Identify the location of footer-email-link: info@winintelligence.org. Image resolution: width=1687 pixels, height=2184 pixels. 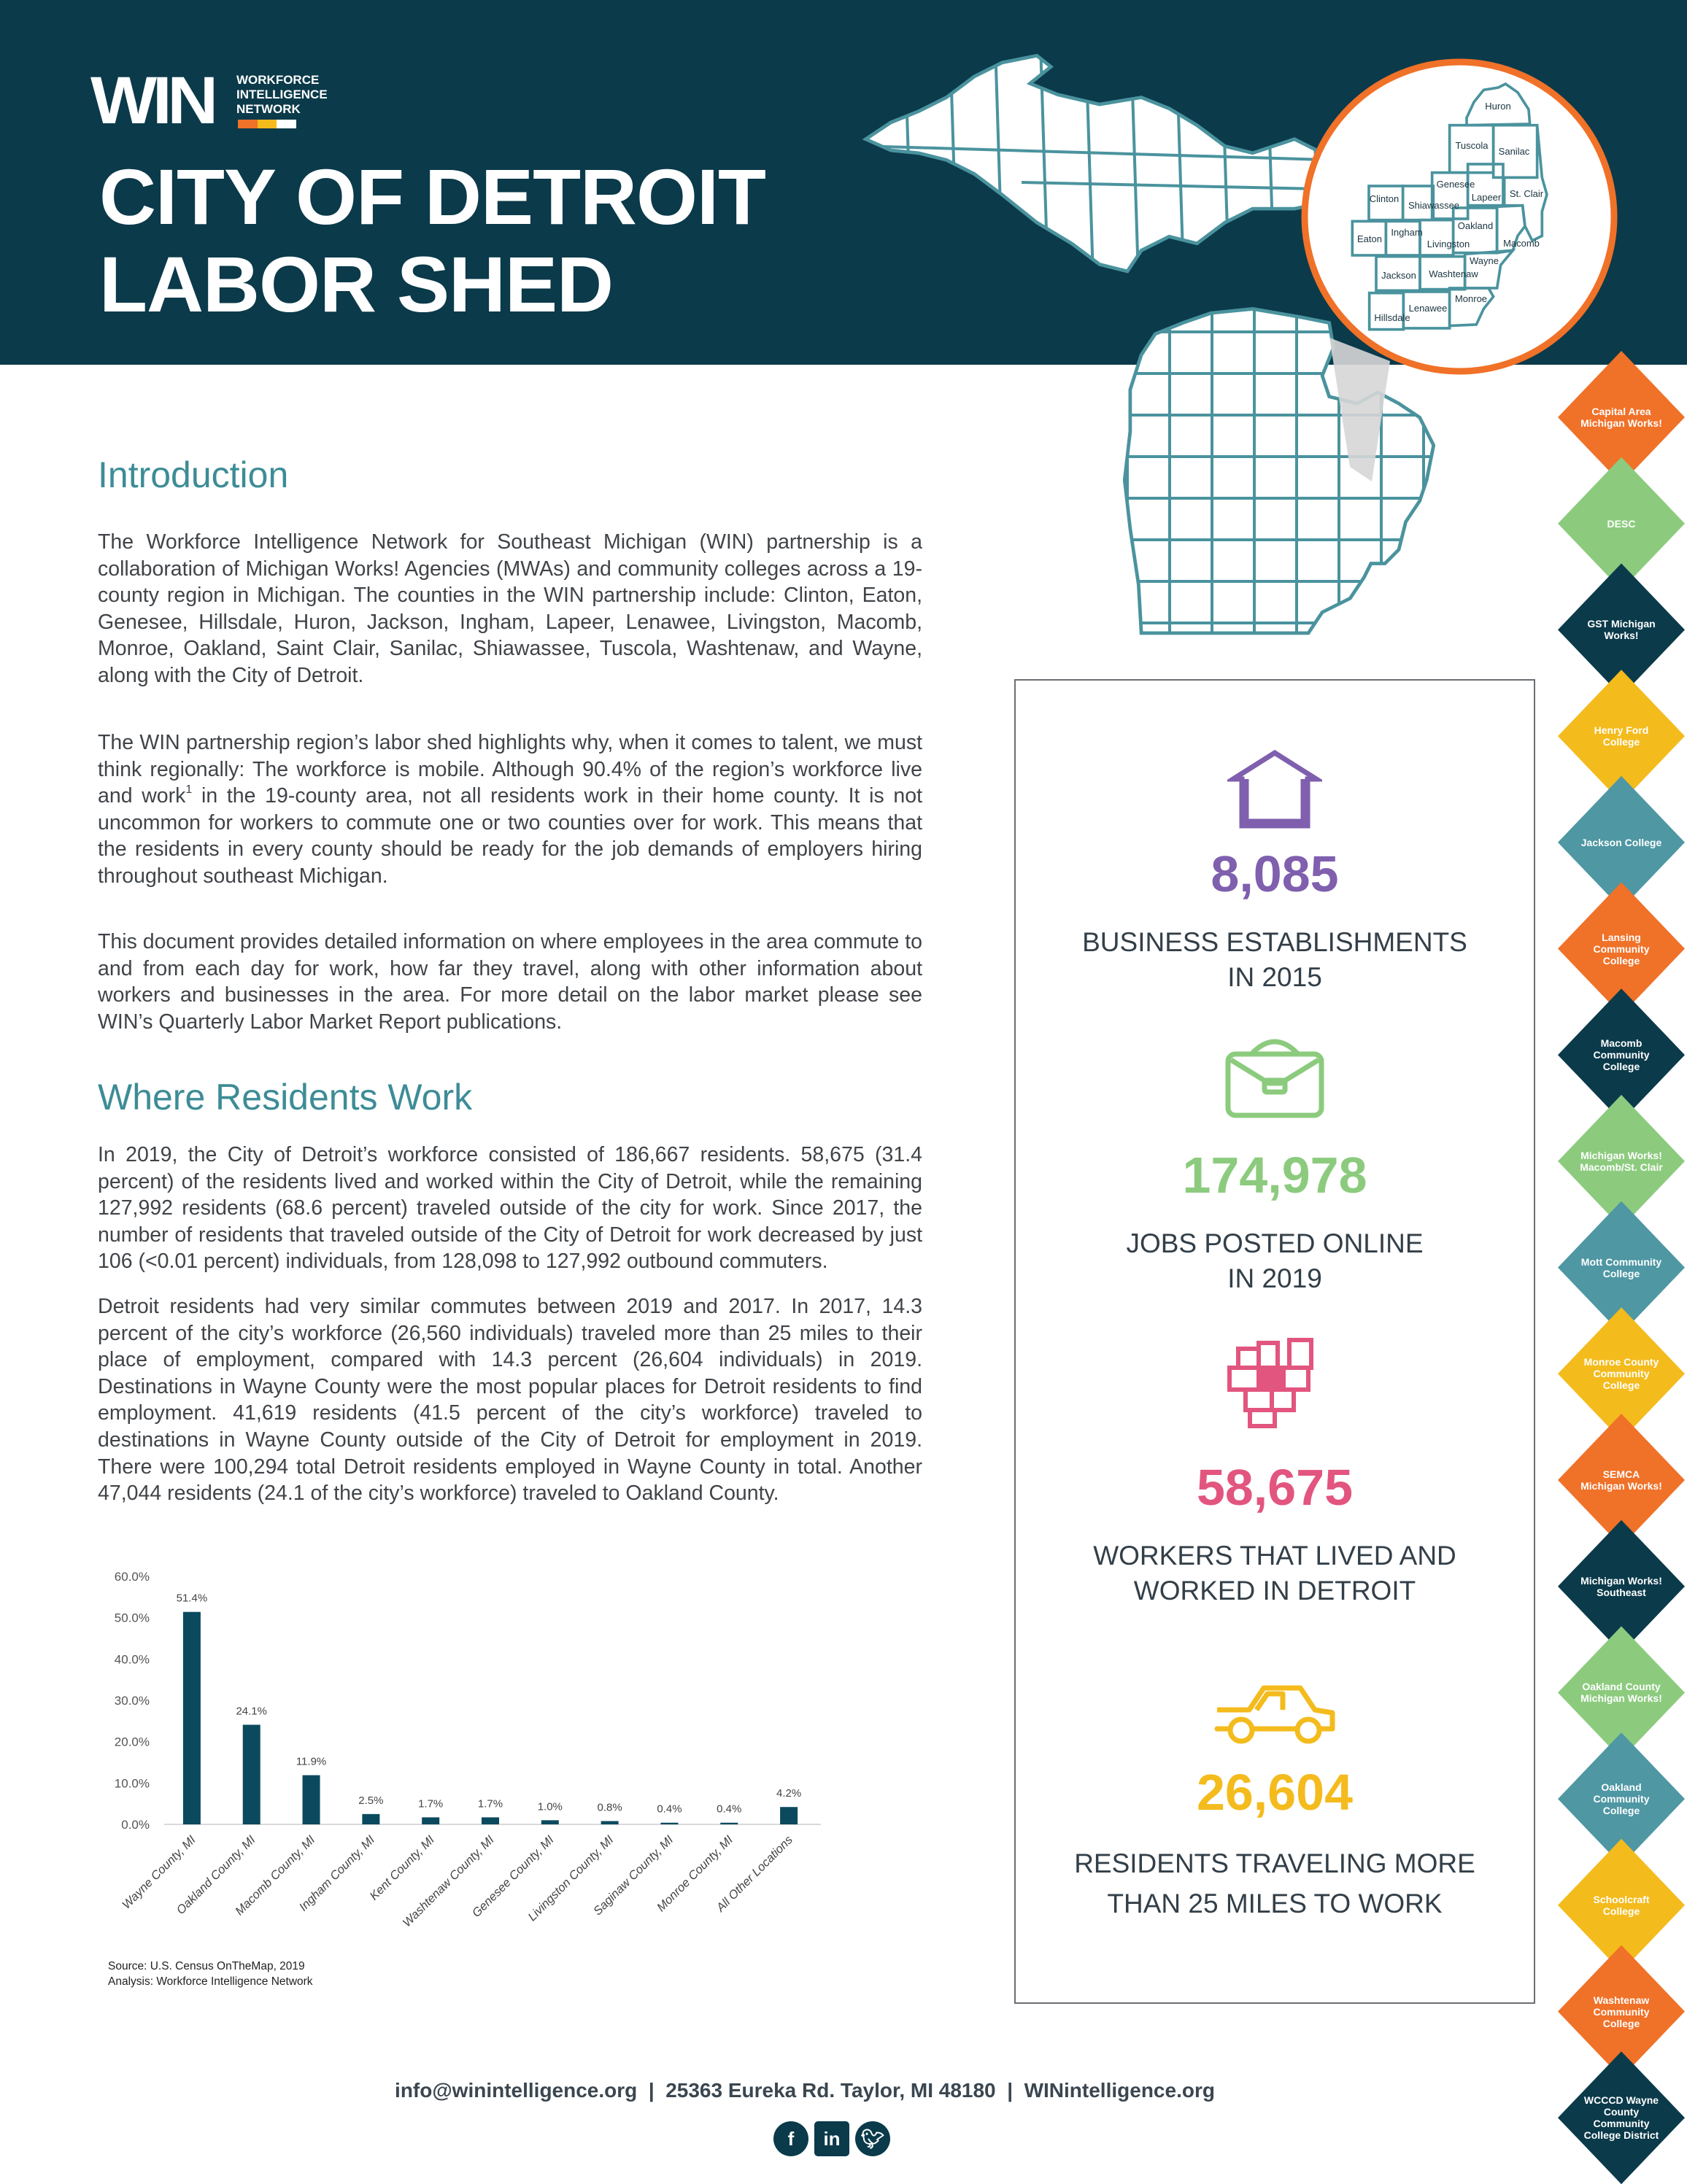
(516, 2090).